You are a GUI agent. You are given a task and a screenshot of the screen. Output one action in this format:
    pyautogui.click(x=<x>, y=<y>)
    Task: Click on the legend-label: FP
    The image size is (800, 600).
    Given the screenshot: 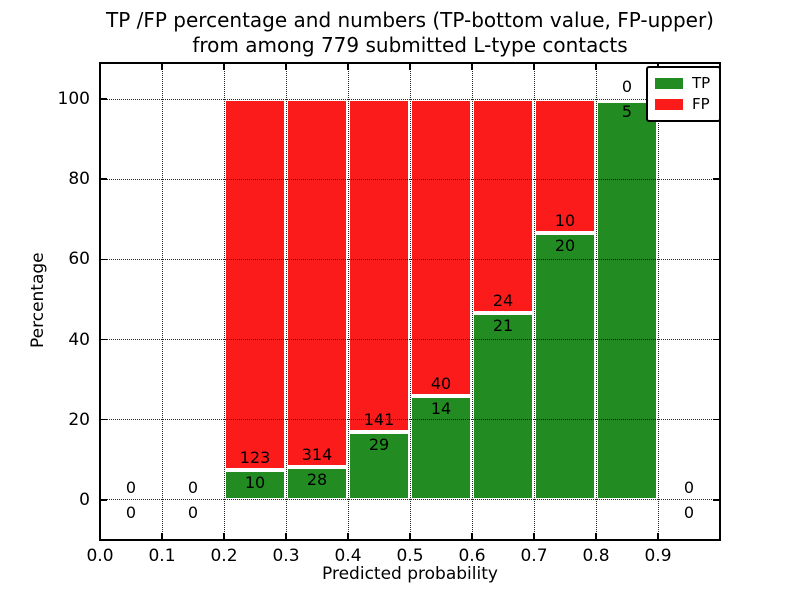 What is the action you would take?
    pyautogui.click(x=701, y=104)
    